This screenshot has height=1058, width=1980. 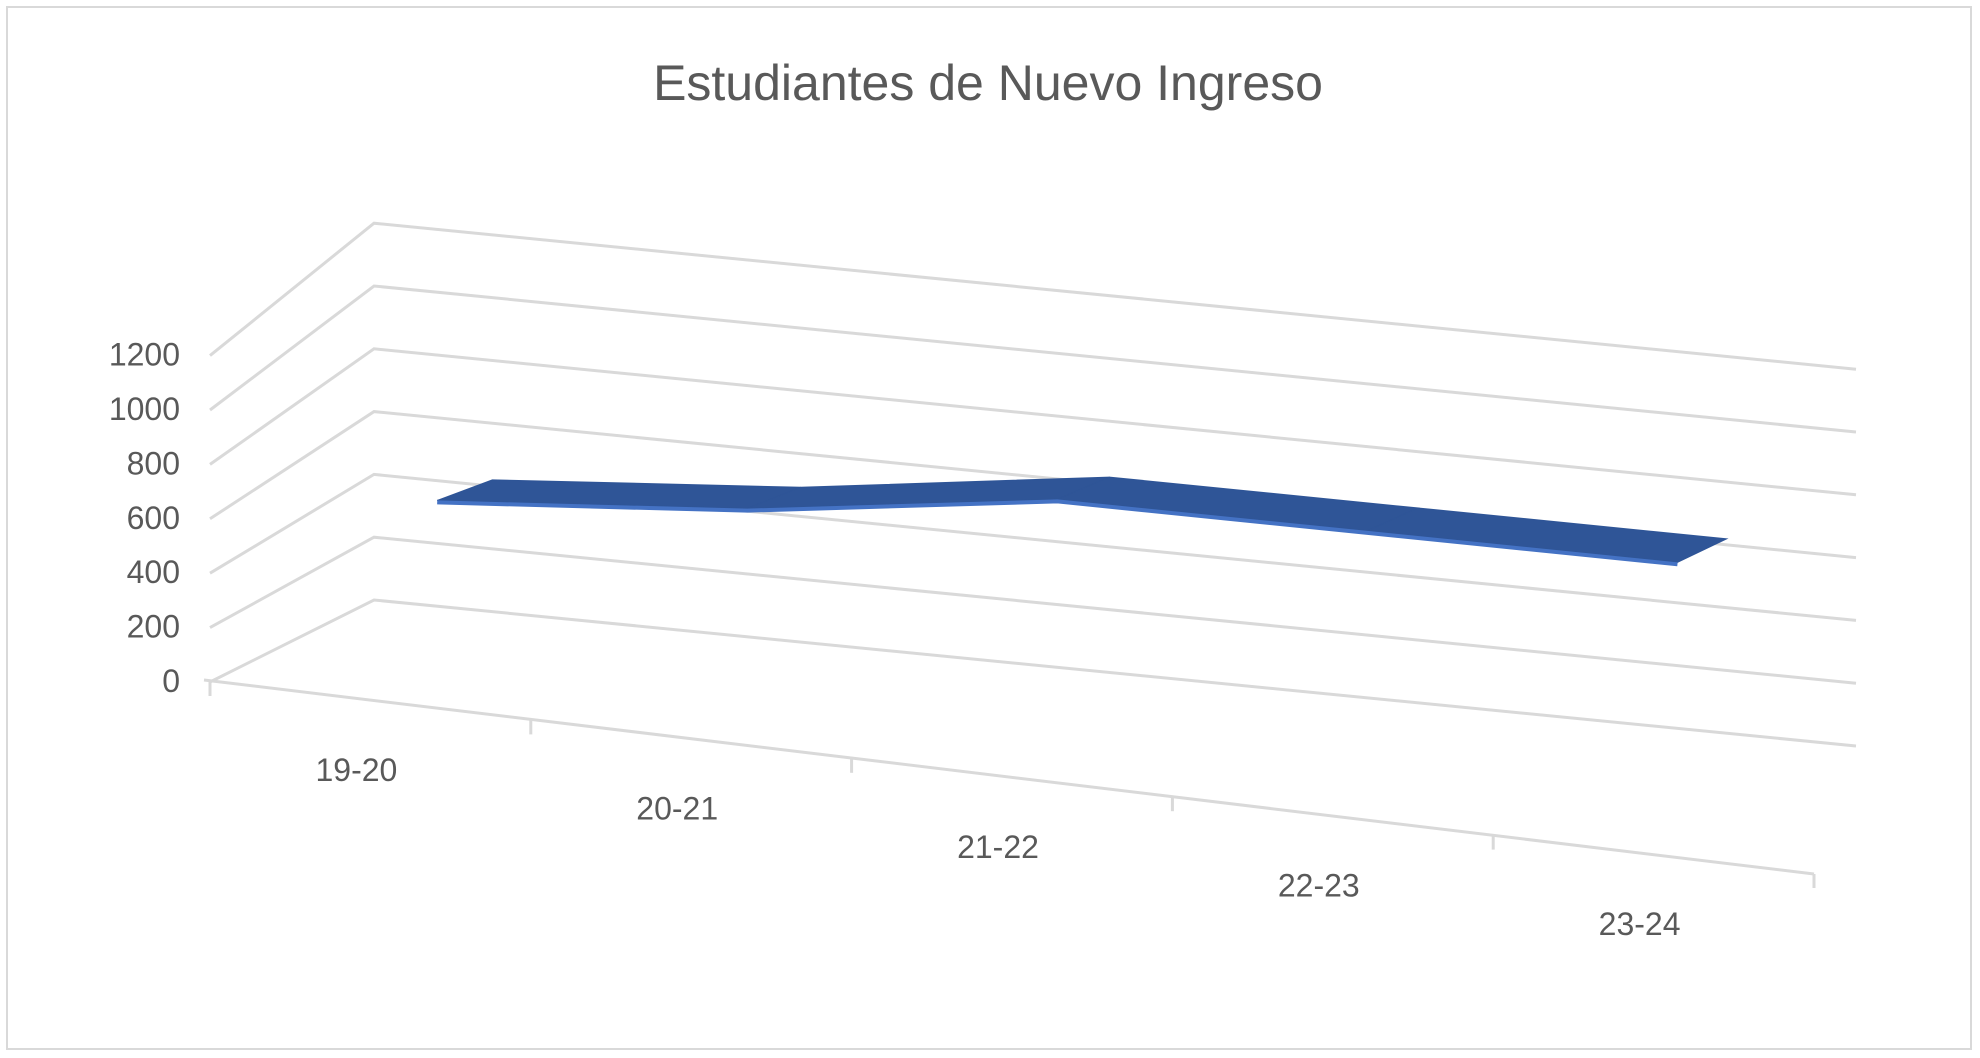 I want to click on y-tick-label: 400, so click(x=153, y=572).